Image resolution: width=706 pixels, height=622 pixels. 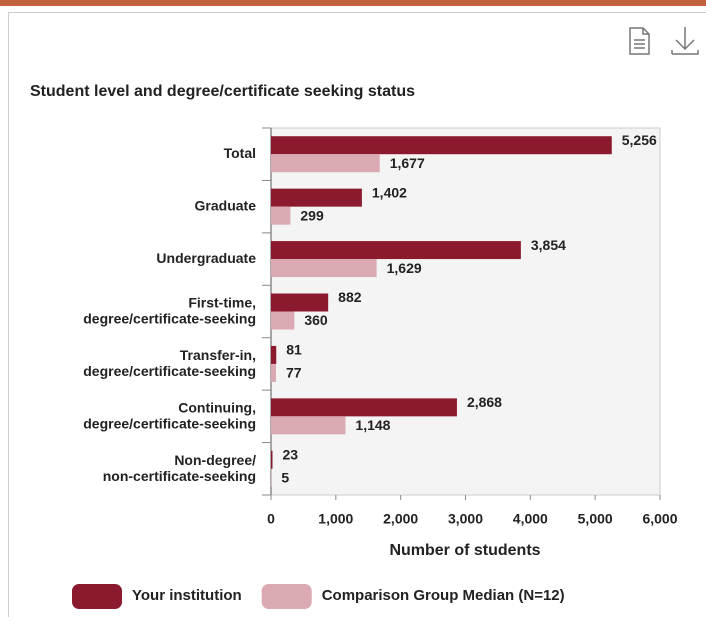 I want to click on y-tick-label: Undergraduate, so click(x=206, y=258).